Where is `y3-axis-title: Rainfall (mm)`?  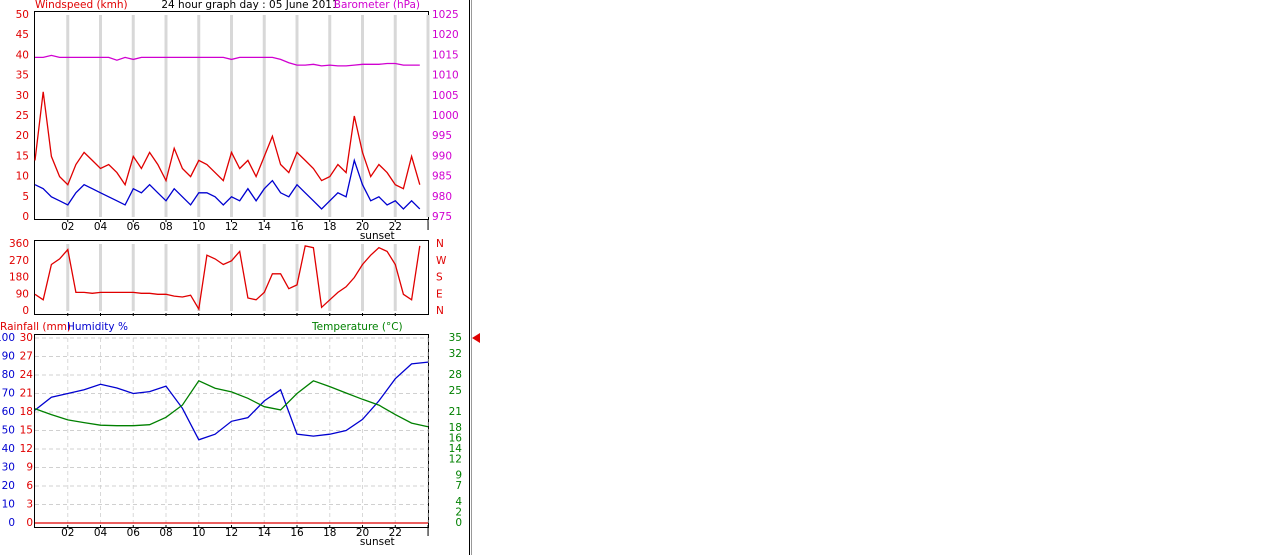
y3-axis-title: Rainfall (mm) is located at coordinates (35, 327).